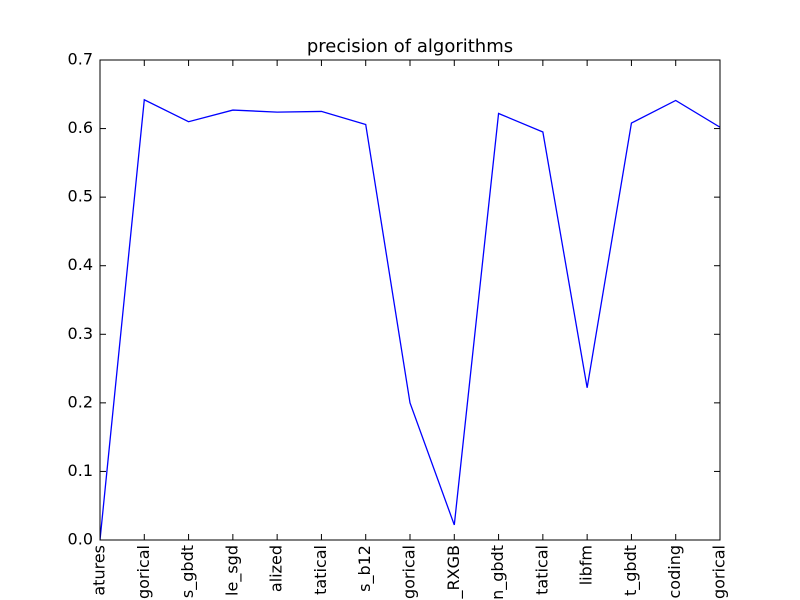  Describe the element at coordinates (80, 401) in the screenshot. I see `y-tick-label: 0.2` at that location.